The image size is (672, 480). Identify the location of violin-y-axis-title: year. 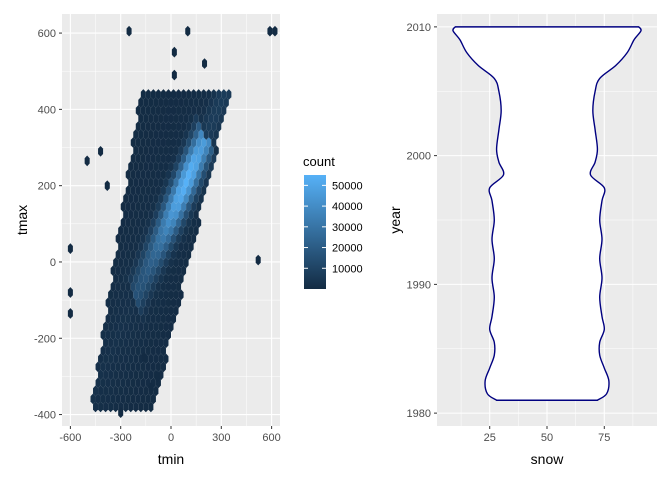
(395, 220).